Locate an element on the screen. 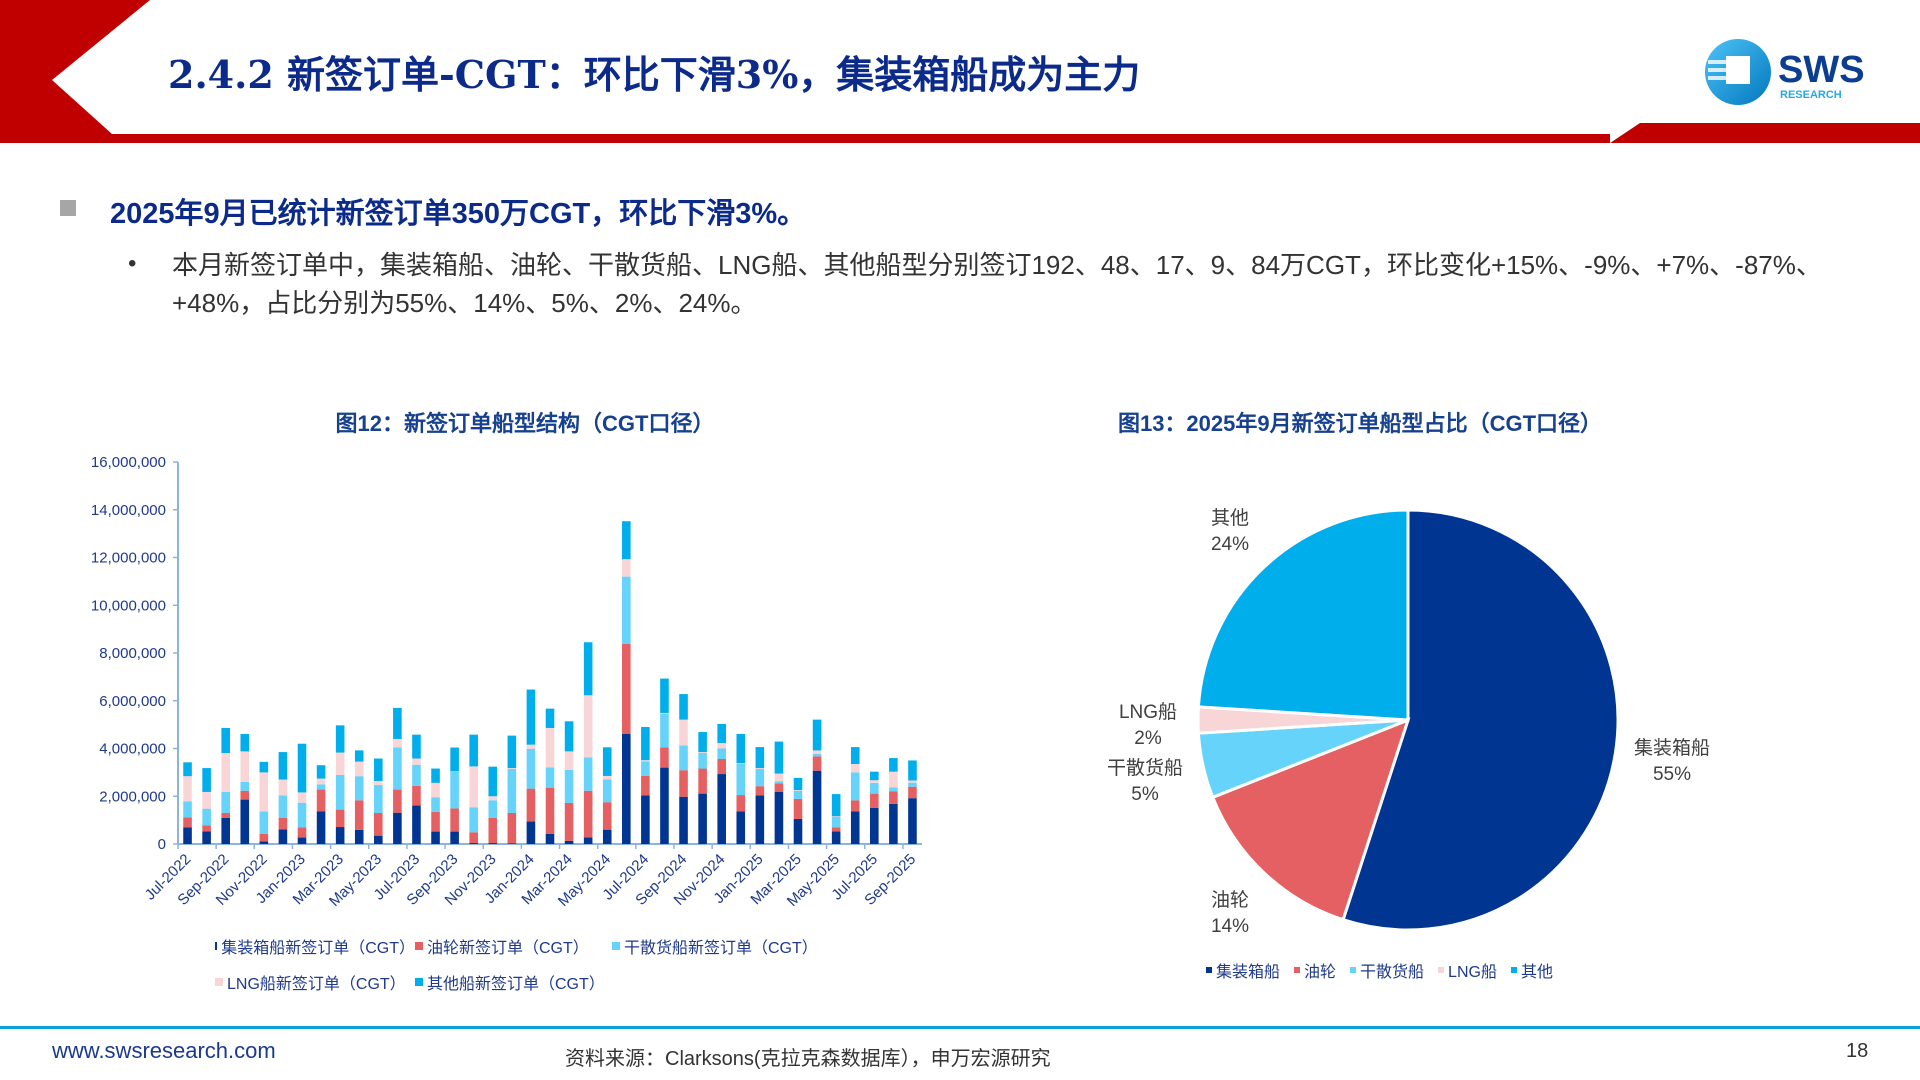 The height and width of the screenshot is (1080, 1920). svg-text: RESEARCH is located at coordinates (1811, 95).